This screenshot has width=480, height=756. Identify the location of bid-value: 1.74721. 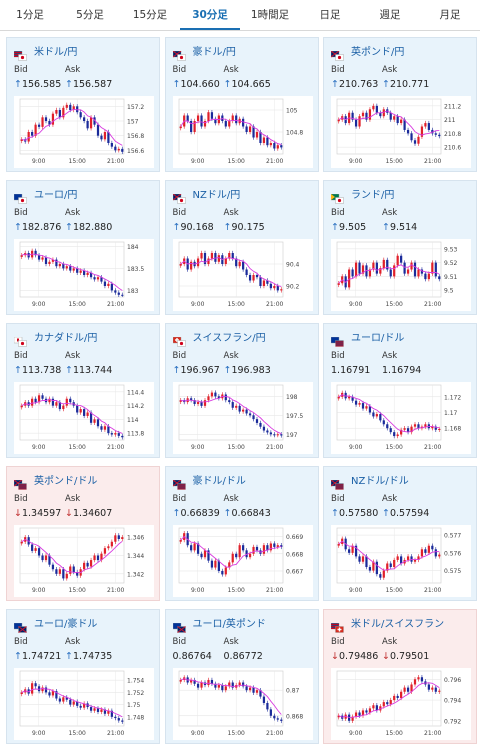
(41, 656).